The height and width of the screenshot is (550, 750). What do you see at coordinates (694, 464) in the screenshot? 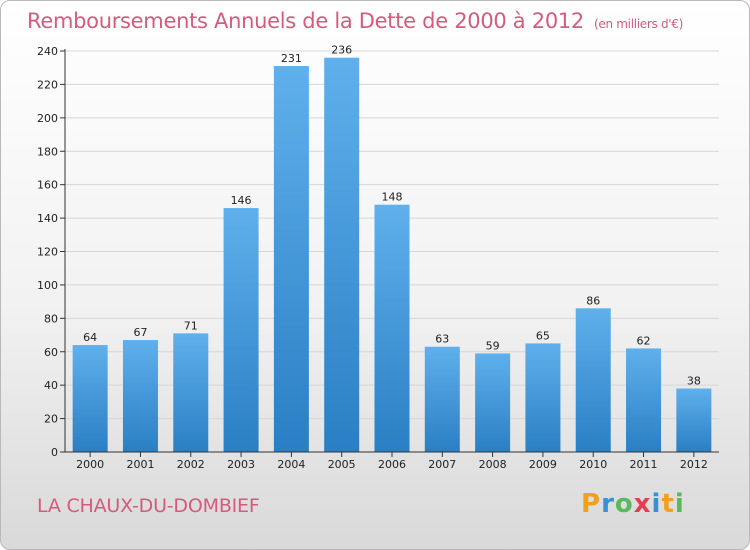
I see `x-tick-label: 2012` at bounding box center [694, 464].